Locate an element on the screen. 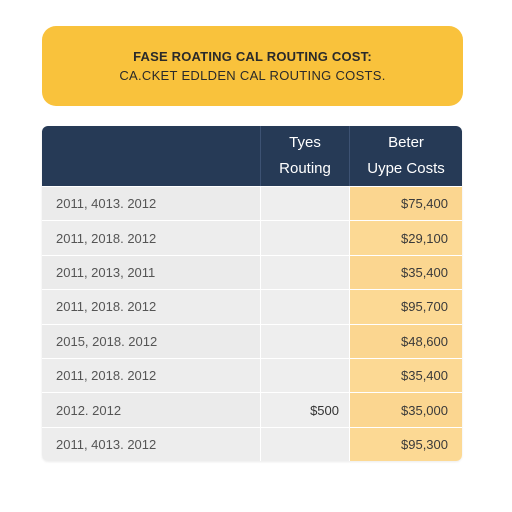 Image resolution: width=512 pixels, height=512 pixels. row-cost: $95,300 is located at coordinates (405, 444).